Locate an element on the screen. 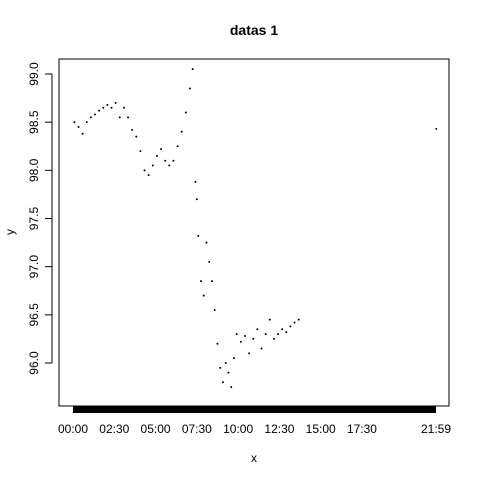  y-tick-label: 96.5 is located at coordinates (34, 315).